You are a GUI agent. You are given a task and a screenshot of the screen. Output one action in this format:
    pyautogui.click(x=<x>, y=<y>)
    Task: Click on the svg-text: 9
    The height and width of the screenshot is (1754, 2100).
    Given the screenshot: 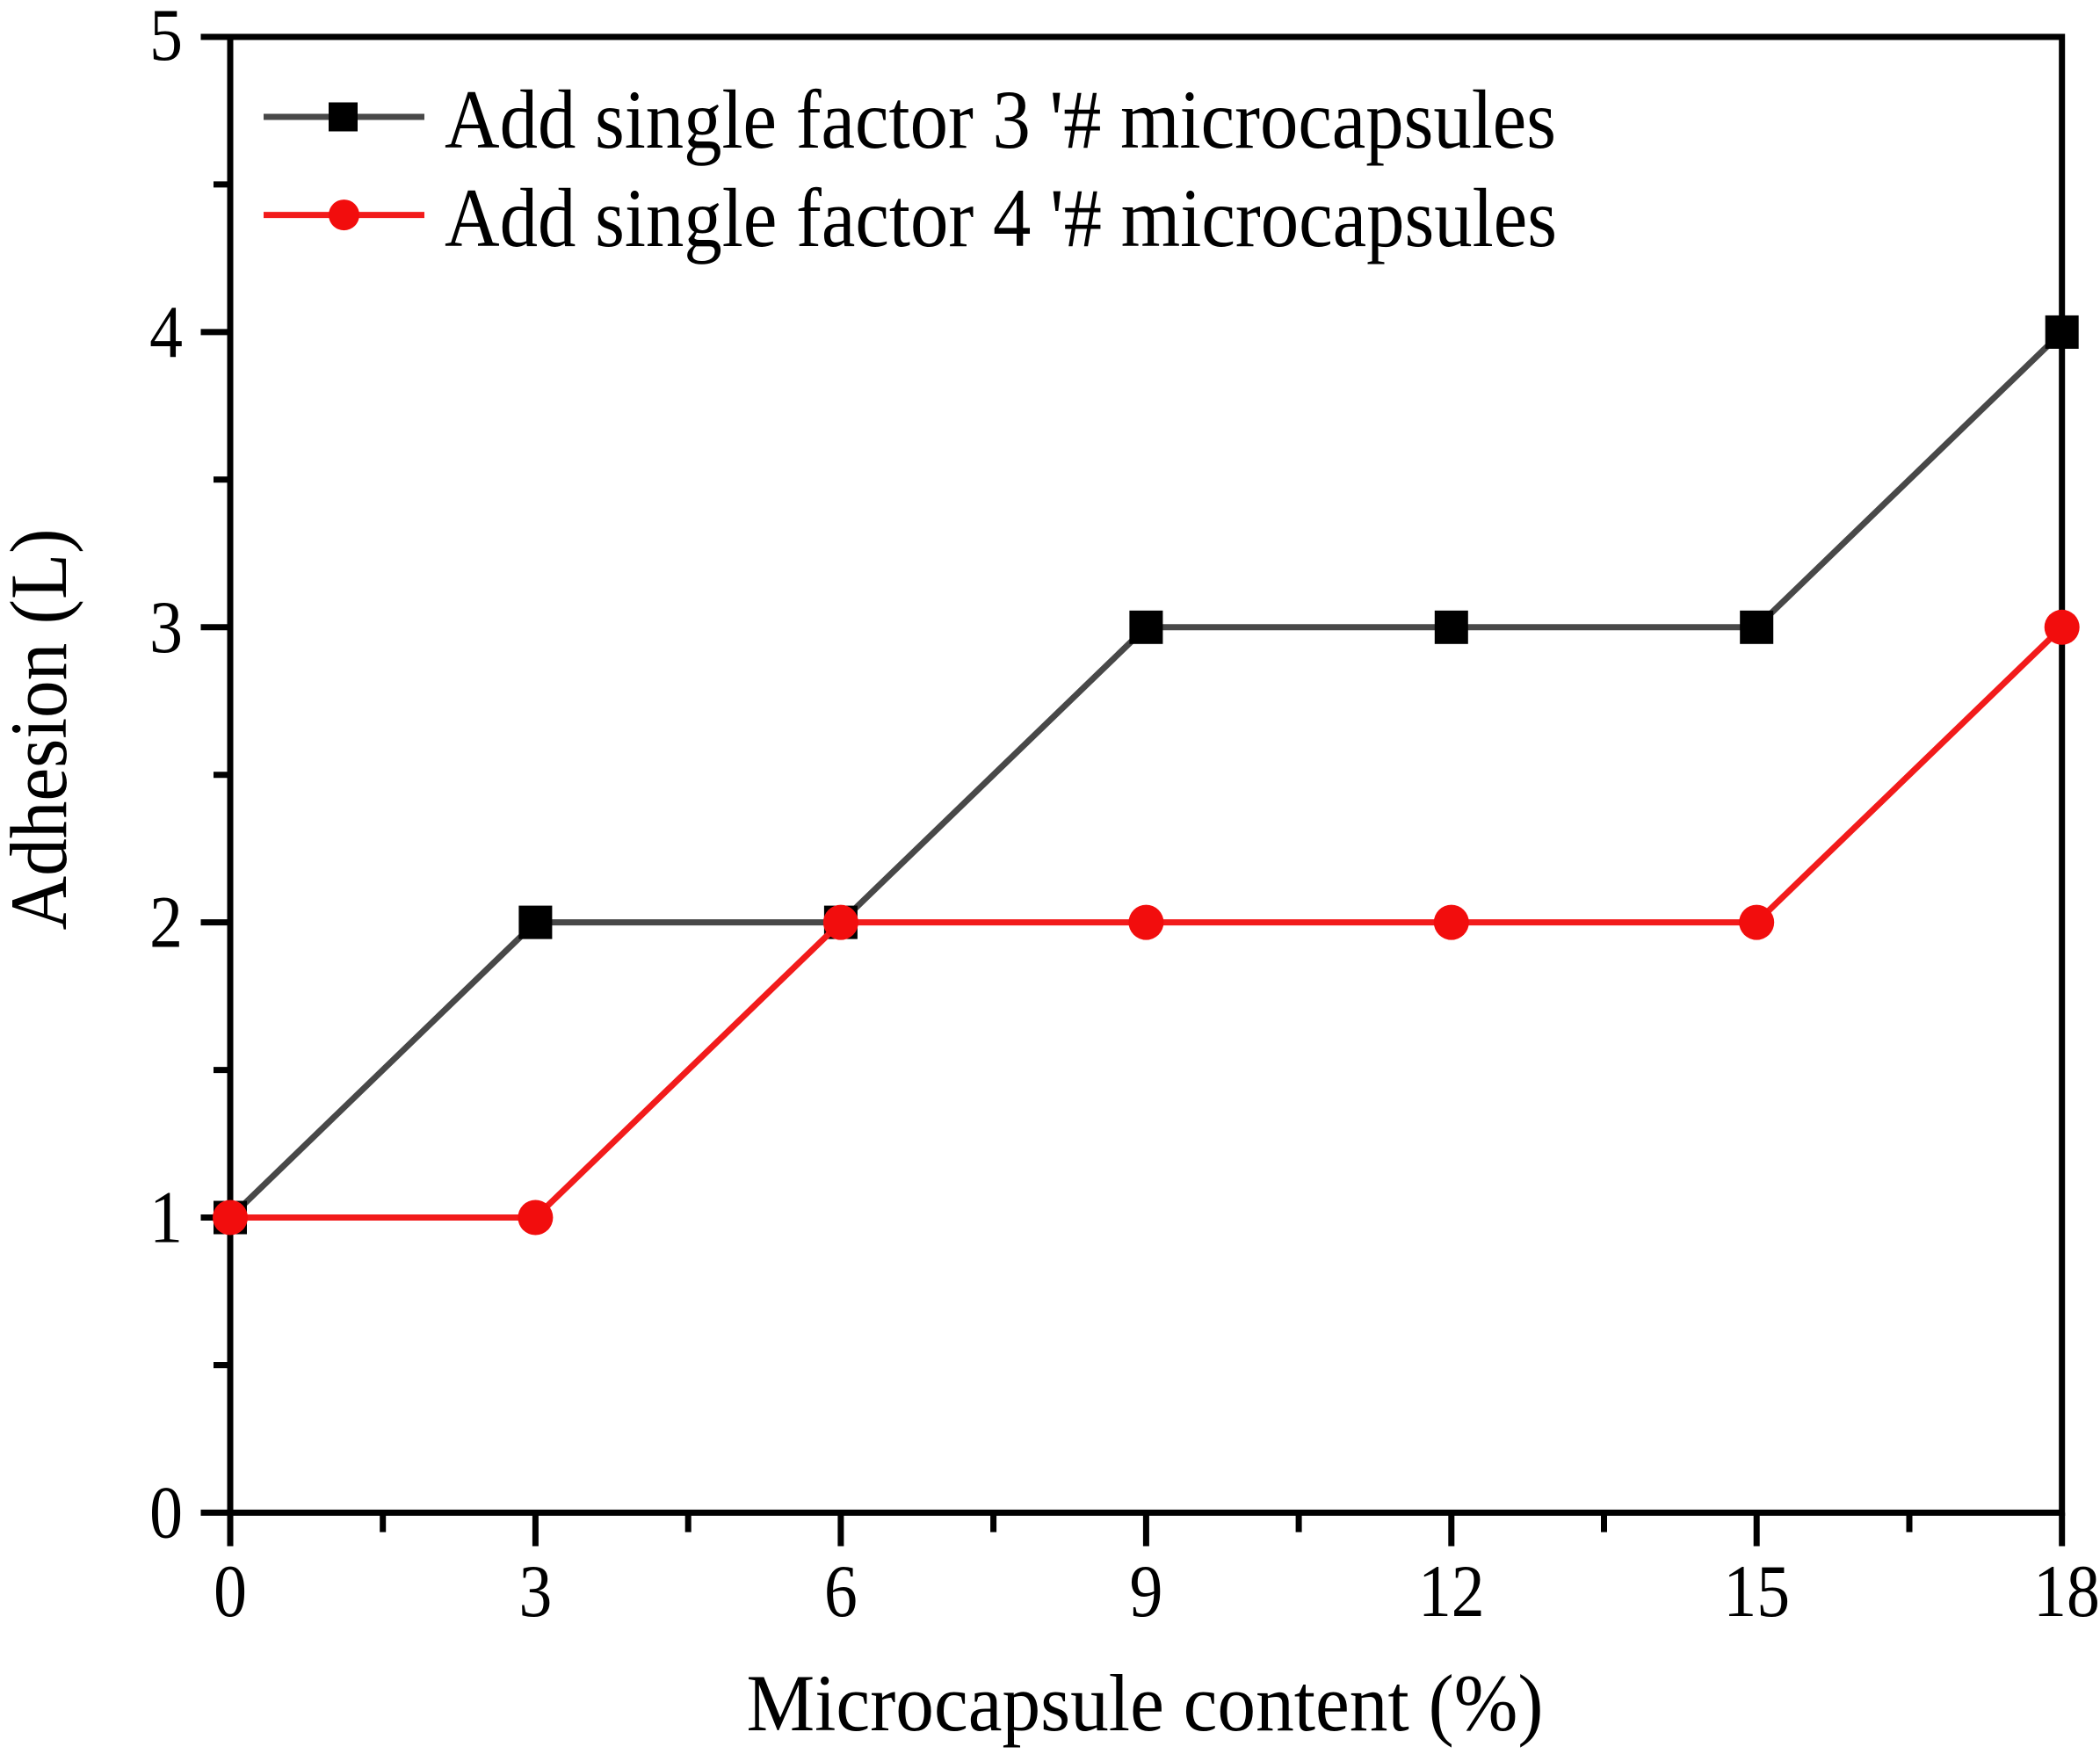 What is the action you would take?
    pyautogui.click(x=1145, y=1592)
    